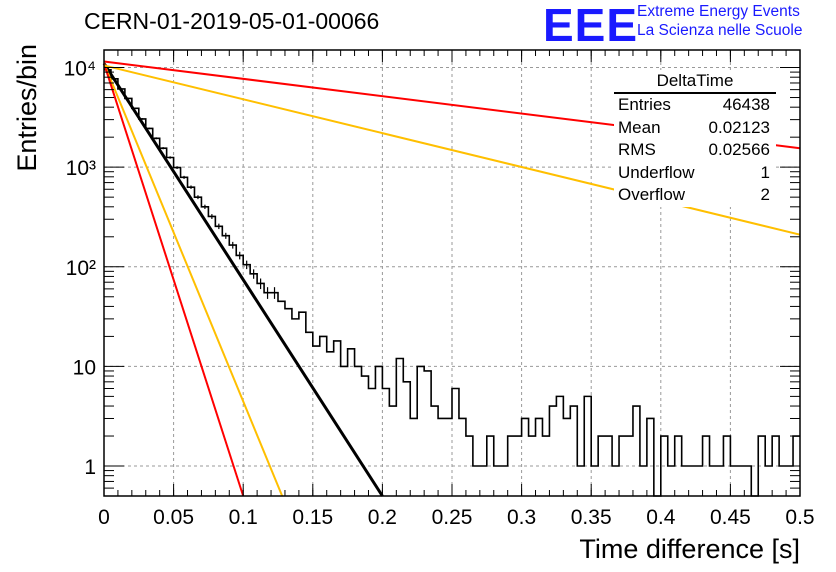 The image size is (836, 572). I want to click on stats-row-entries: Entries 46438, so click(695, 105).